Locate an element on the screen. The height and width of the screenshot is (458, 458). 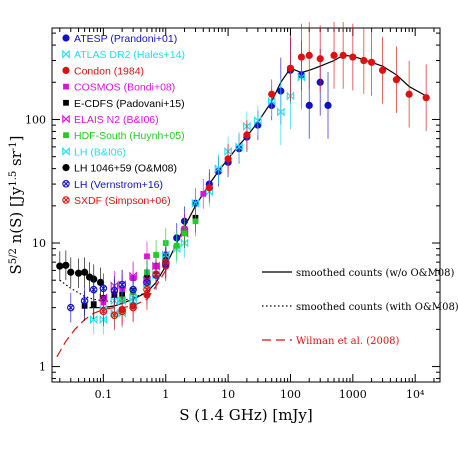
line-legend-label: smoothed counts (w/o O&M08) is located at coordinates (375, 273).